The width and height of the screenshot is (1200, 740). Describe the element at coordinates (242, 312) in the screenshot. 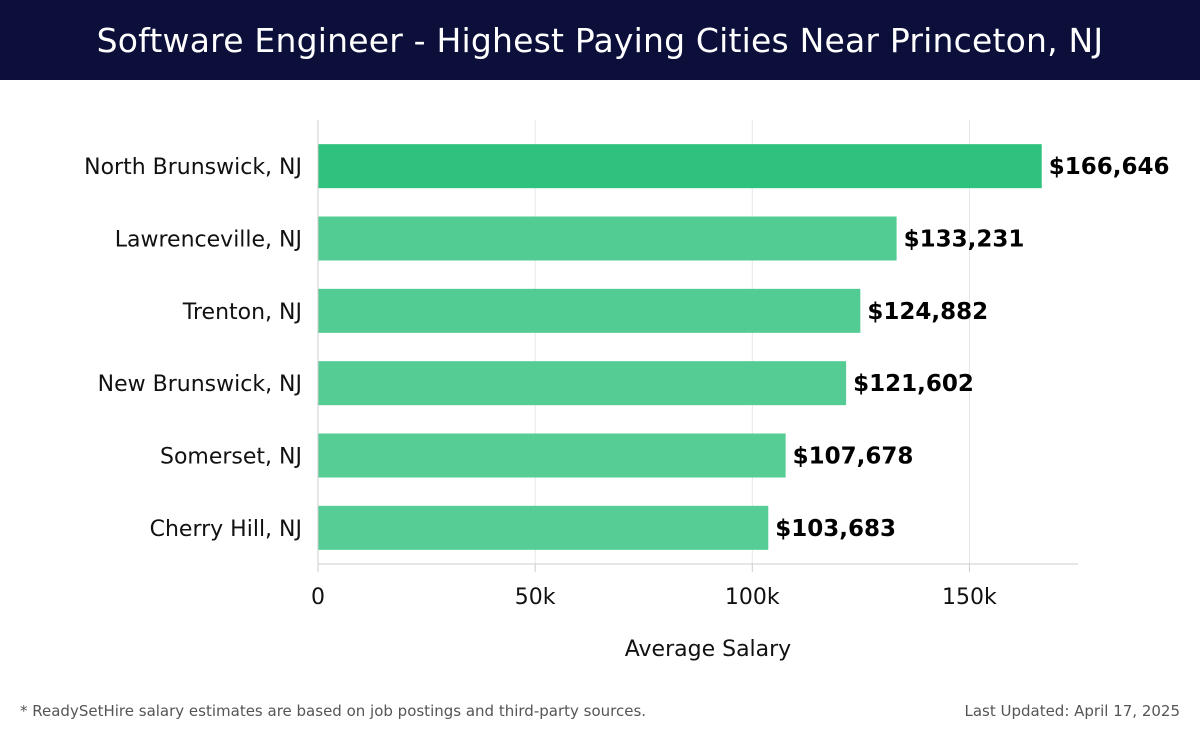

I see `category-label: Trenton, NJ` at that location.